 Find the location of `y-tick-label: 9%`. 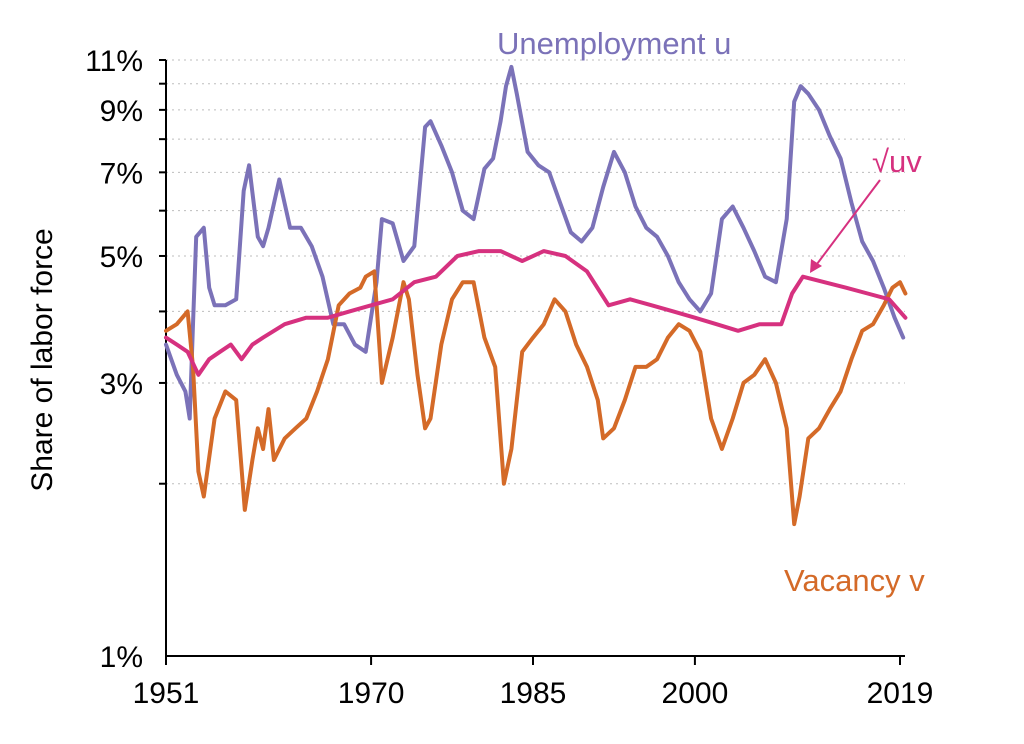

y-tick-label: 9% is located at coordinates (121, 111).